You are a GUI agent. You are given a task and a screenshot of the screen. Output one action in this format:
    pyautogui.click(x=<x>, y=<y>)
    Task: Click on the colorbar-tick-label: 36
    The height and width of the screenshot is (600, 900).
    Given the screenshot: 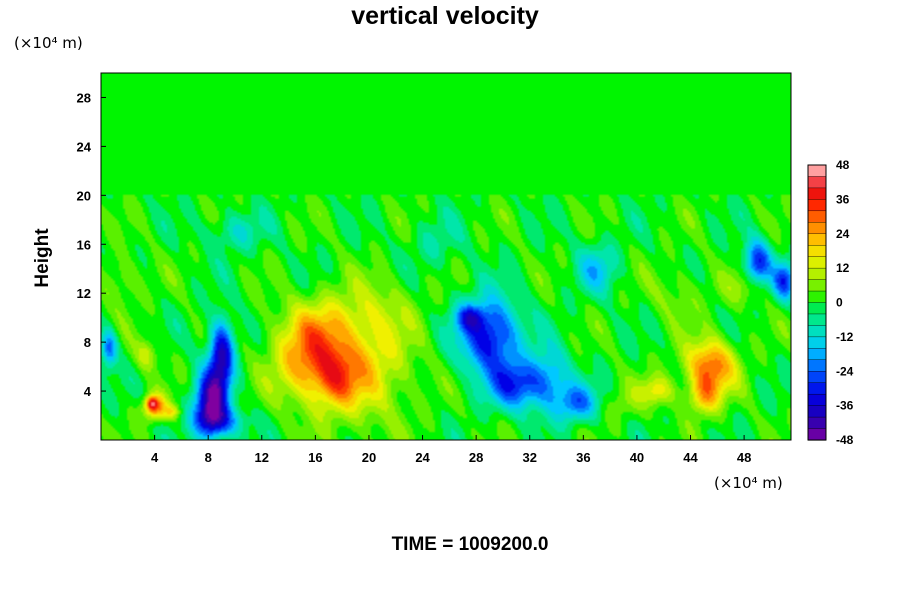 What is the action you would take?
    pyautogui.click(x=843, y=199)
    